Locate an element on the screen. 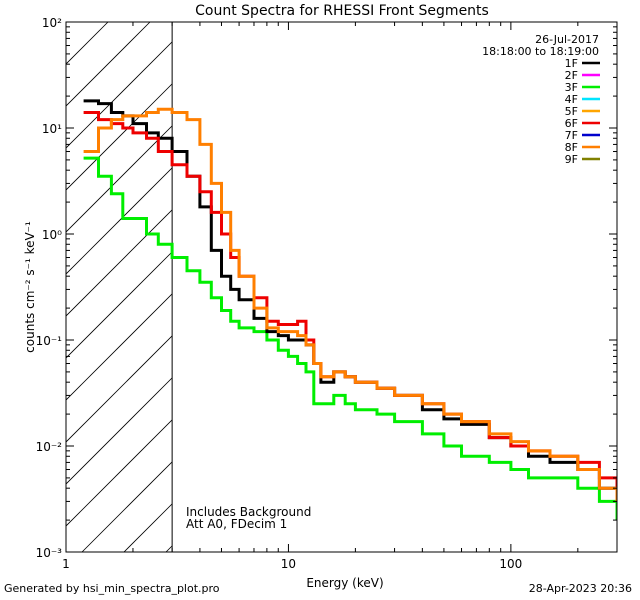 The width and height of the screenshot is (640, 600). legend-label: 1F is located at coordinates (571, 63).